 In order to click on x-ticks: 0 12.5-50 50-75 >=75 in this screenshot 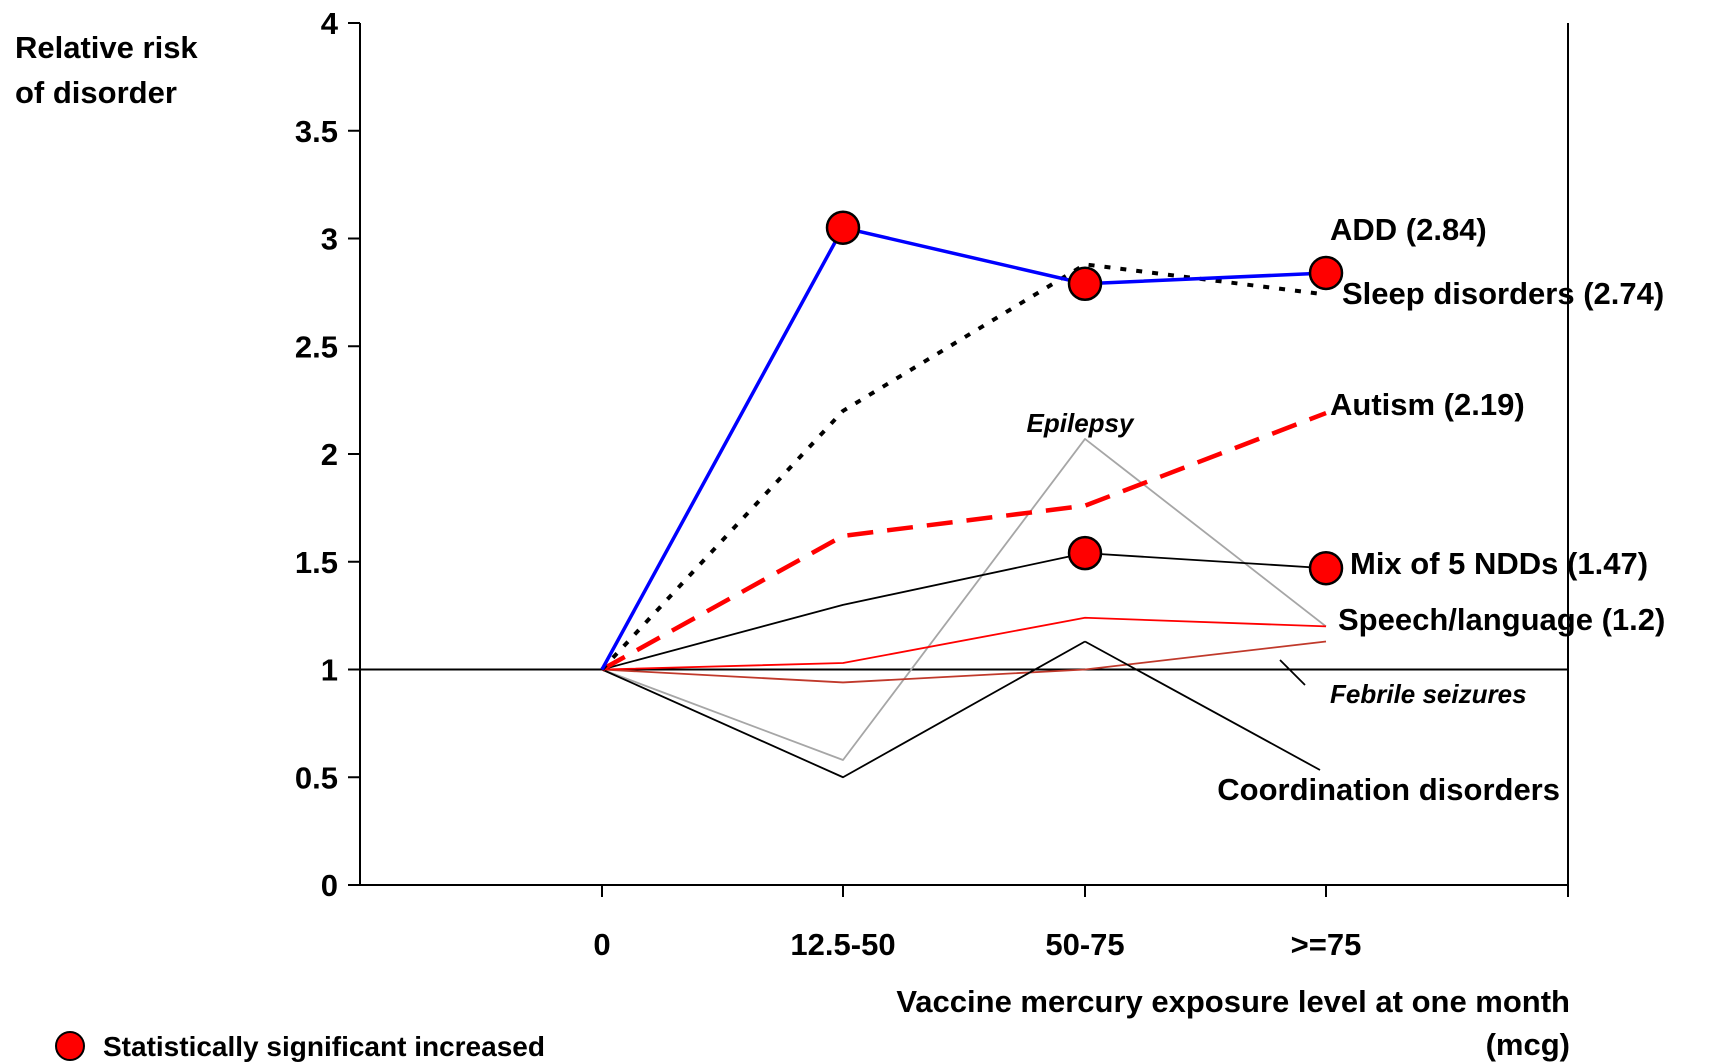, I will do `click(1081, 923)`.